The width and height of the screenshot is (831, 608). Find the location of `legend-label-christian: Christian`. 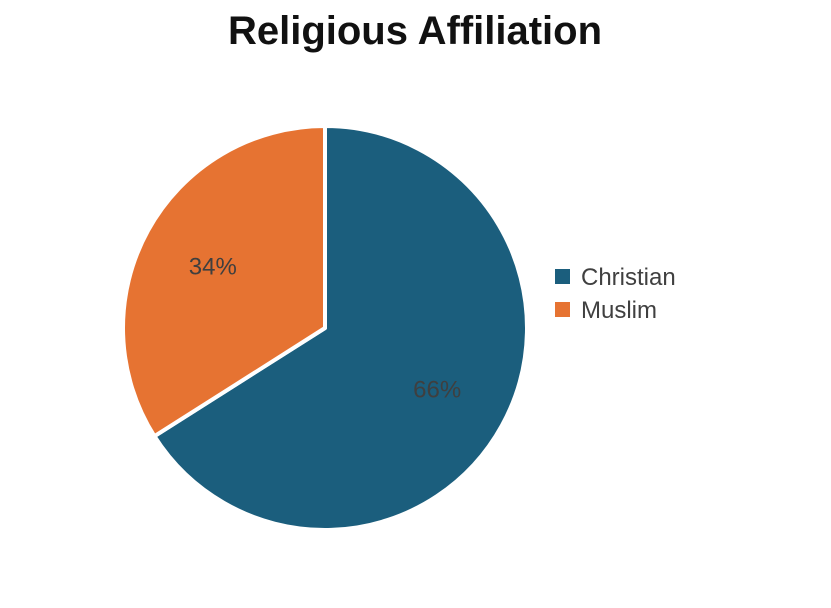

legend-label-christian: Christian is located at coordinates (628, 277).